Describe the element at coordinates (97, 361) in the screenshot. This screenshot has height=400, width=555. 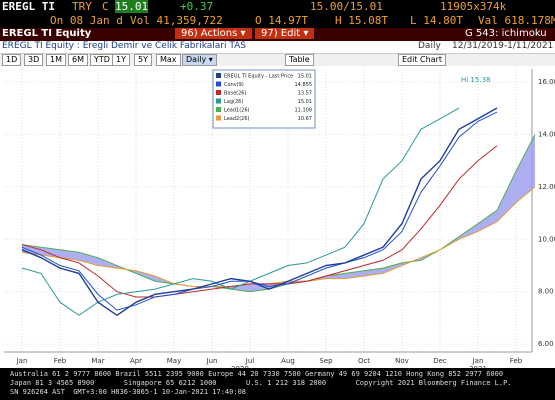
I see `x-tick-label: Mar` at that location.